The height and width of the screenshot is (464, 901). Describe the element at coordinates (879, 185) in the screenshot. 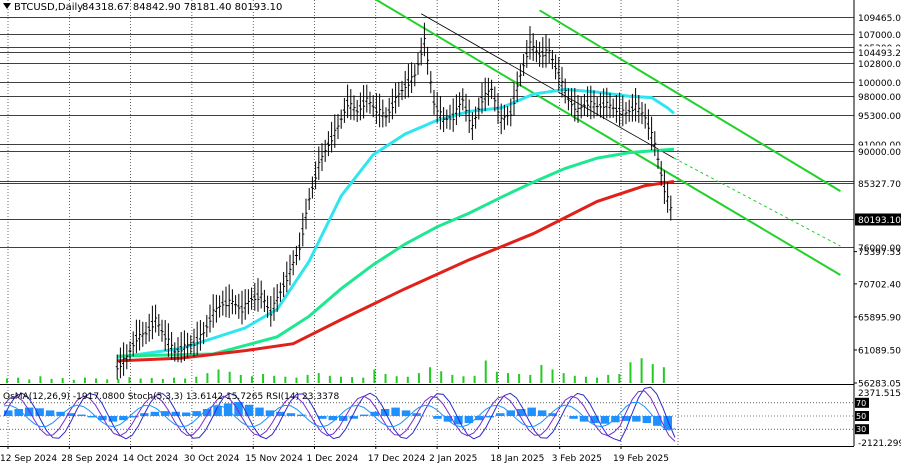

I see `level-label: 85327.70` at that location.